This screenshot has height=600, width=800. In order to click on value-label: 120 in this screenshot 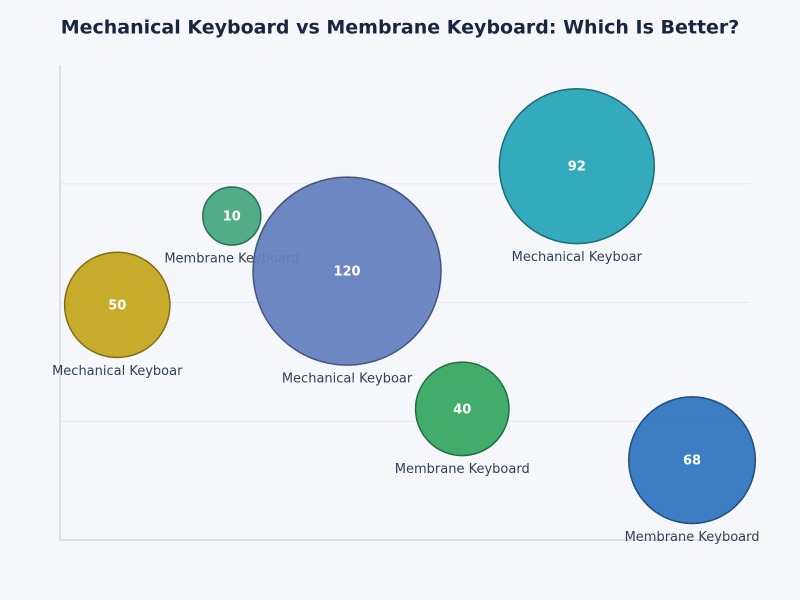, I will do `click(346, 272)`.